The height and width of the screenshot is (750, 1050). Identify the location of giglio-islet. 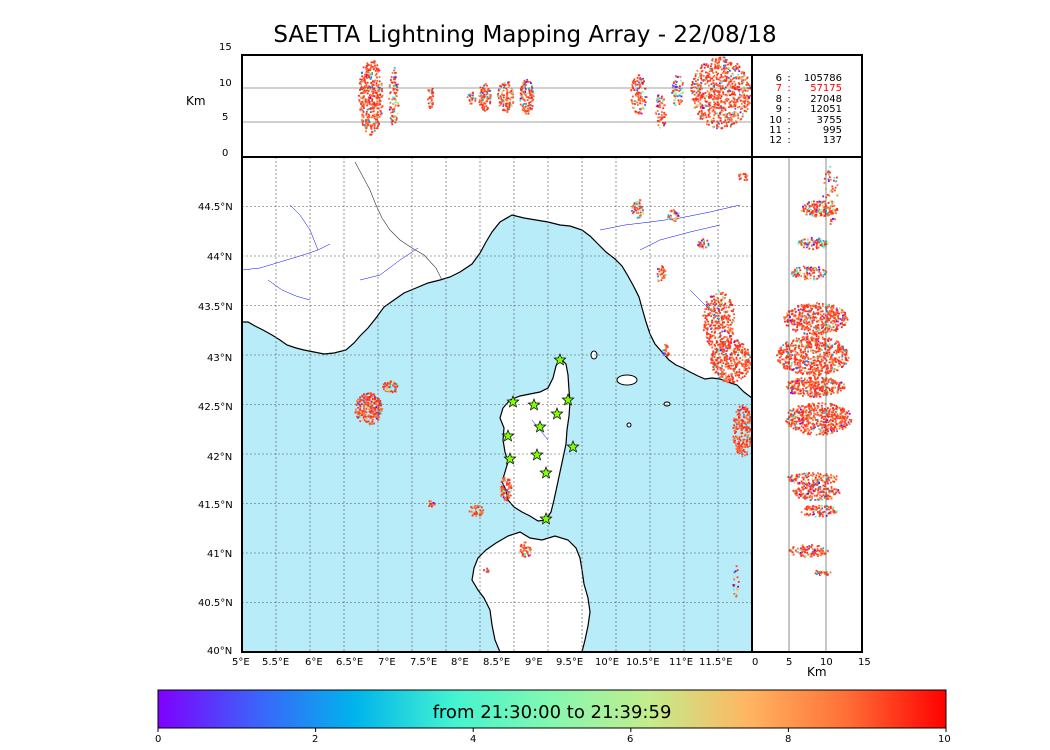
(667, 404).